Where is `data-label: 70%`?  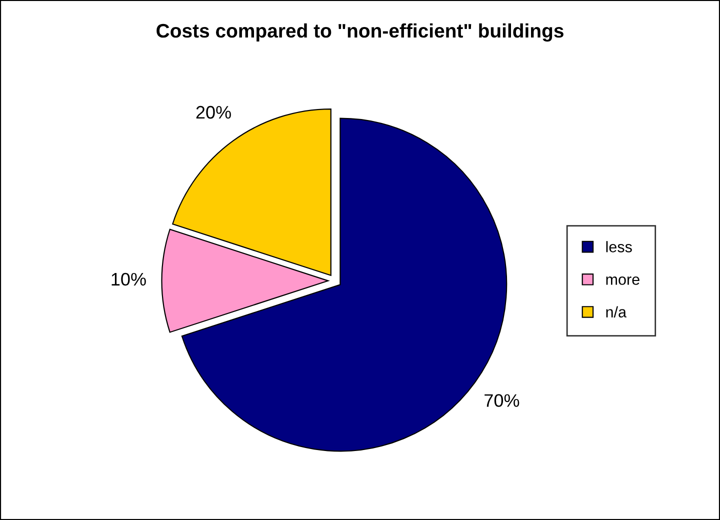 data-label: 70% is located at coordinates (502, 400).